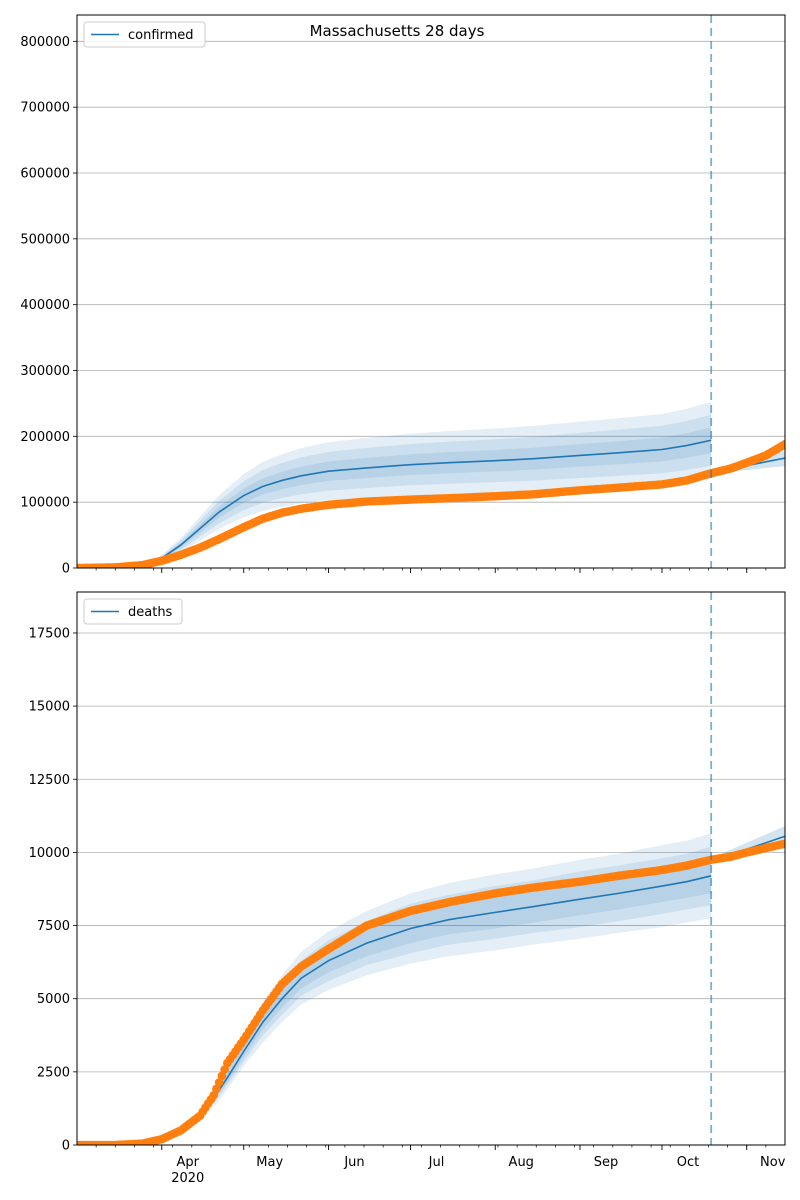  I want to click on x-tick-label-year: 2020, so click(187, 1178).